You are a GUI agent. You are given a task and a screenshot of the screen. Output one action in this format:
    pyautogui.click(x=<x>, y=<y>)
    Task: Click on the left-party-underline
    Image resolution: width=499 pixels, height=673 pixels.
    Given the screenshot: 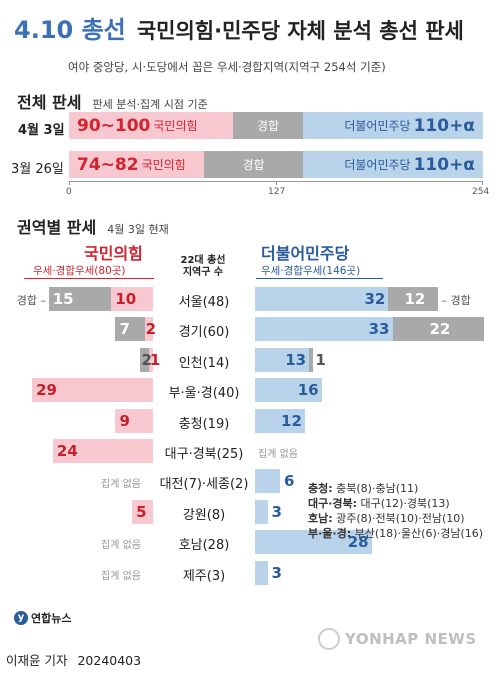 What is the action you would take?
    pyautogui.click(x=89, y=278)
    